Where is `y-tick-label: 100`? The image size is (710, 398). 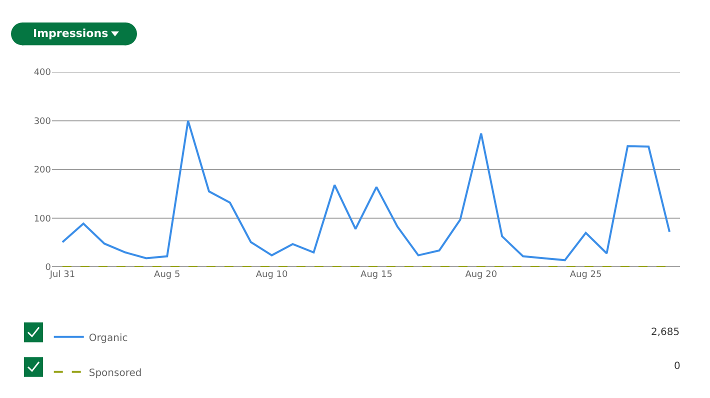 y-tick-label: 100 is located at coordinates (43, 219).